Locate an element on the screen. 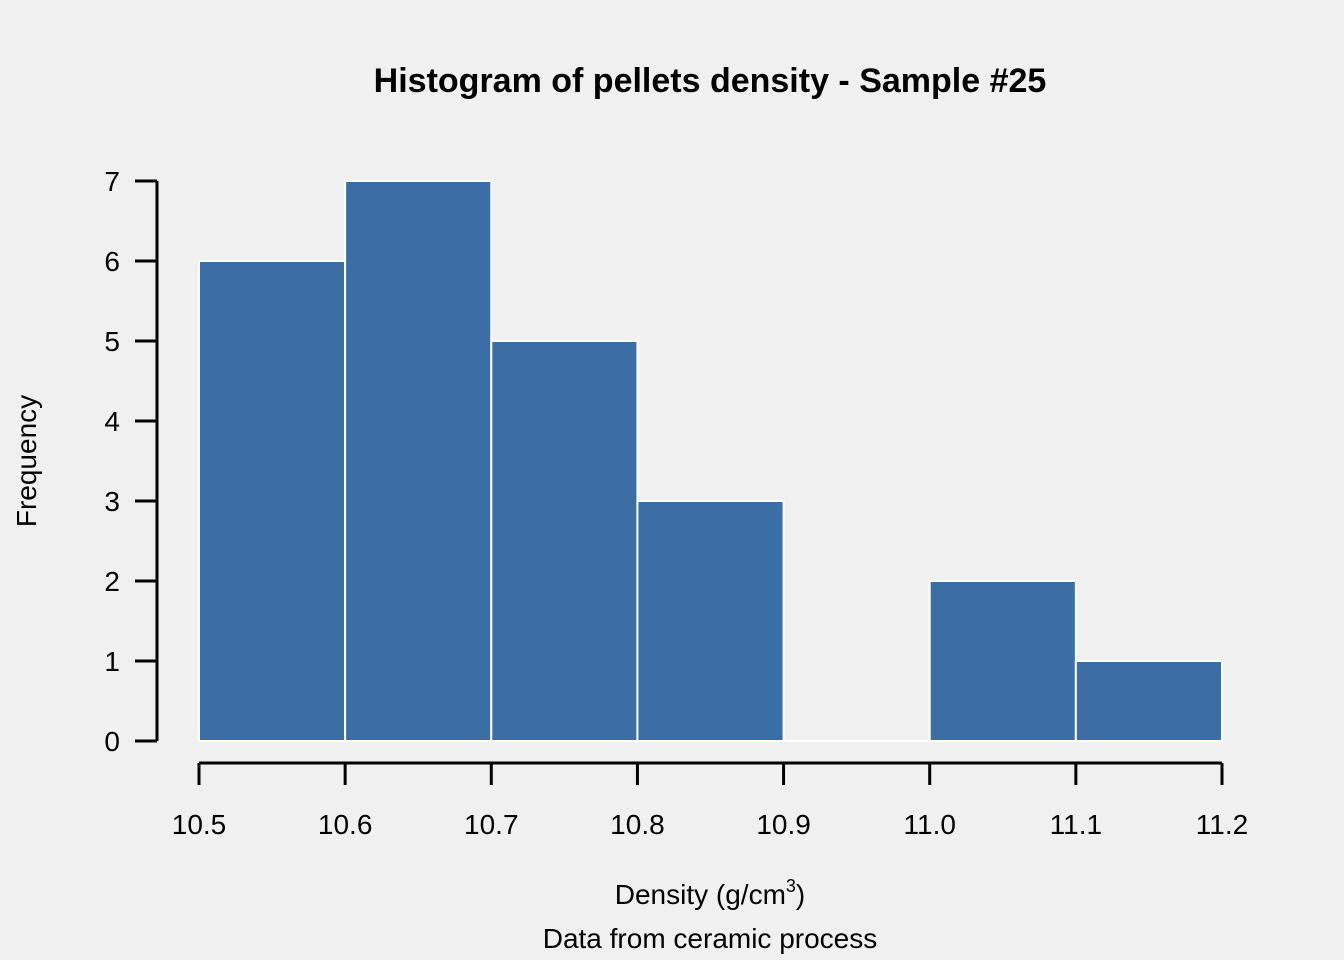  y-axis-label: Frequency is located at coordinates (26, 461).